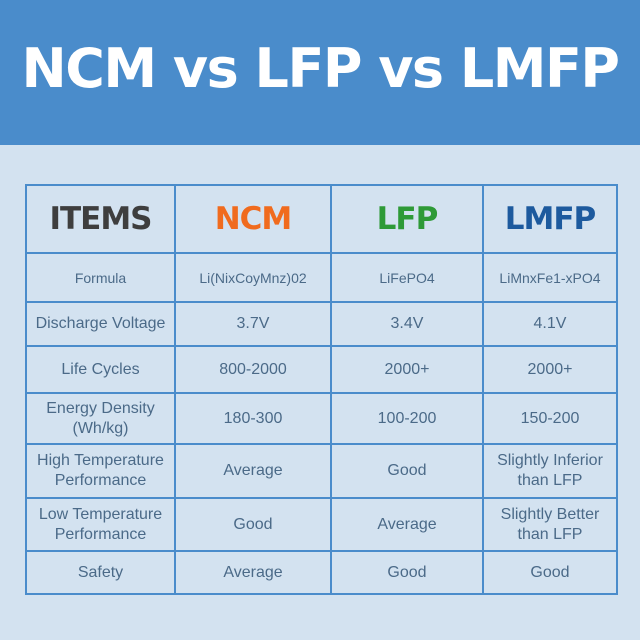 The width and height of the screenshot is (640, 640). I want to click on row-label: Low Temperature Performance, so click(100, 524).